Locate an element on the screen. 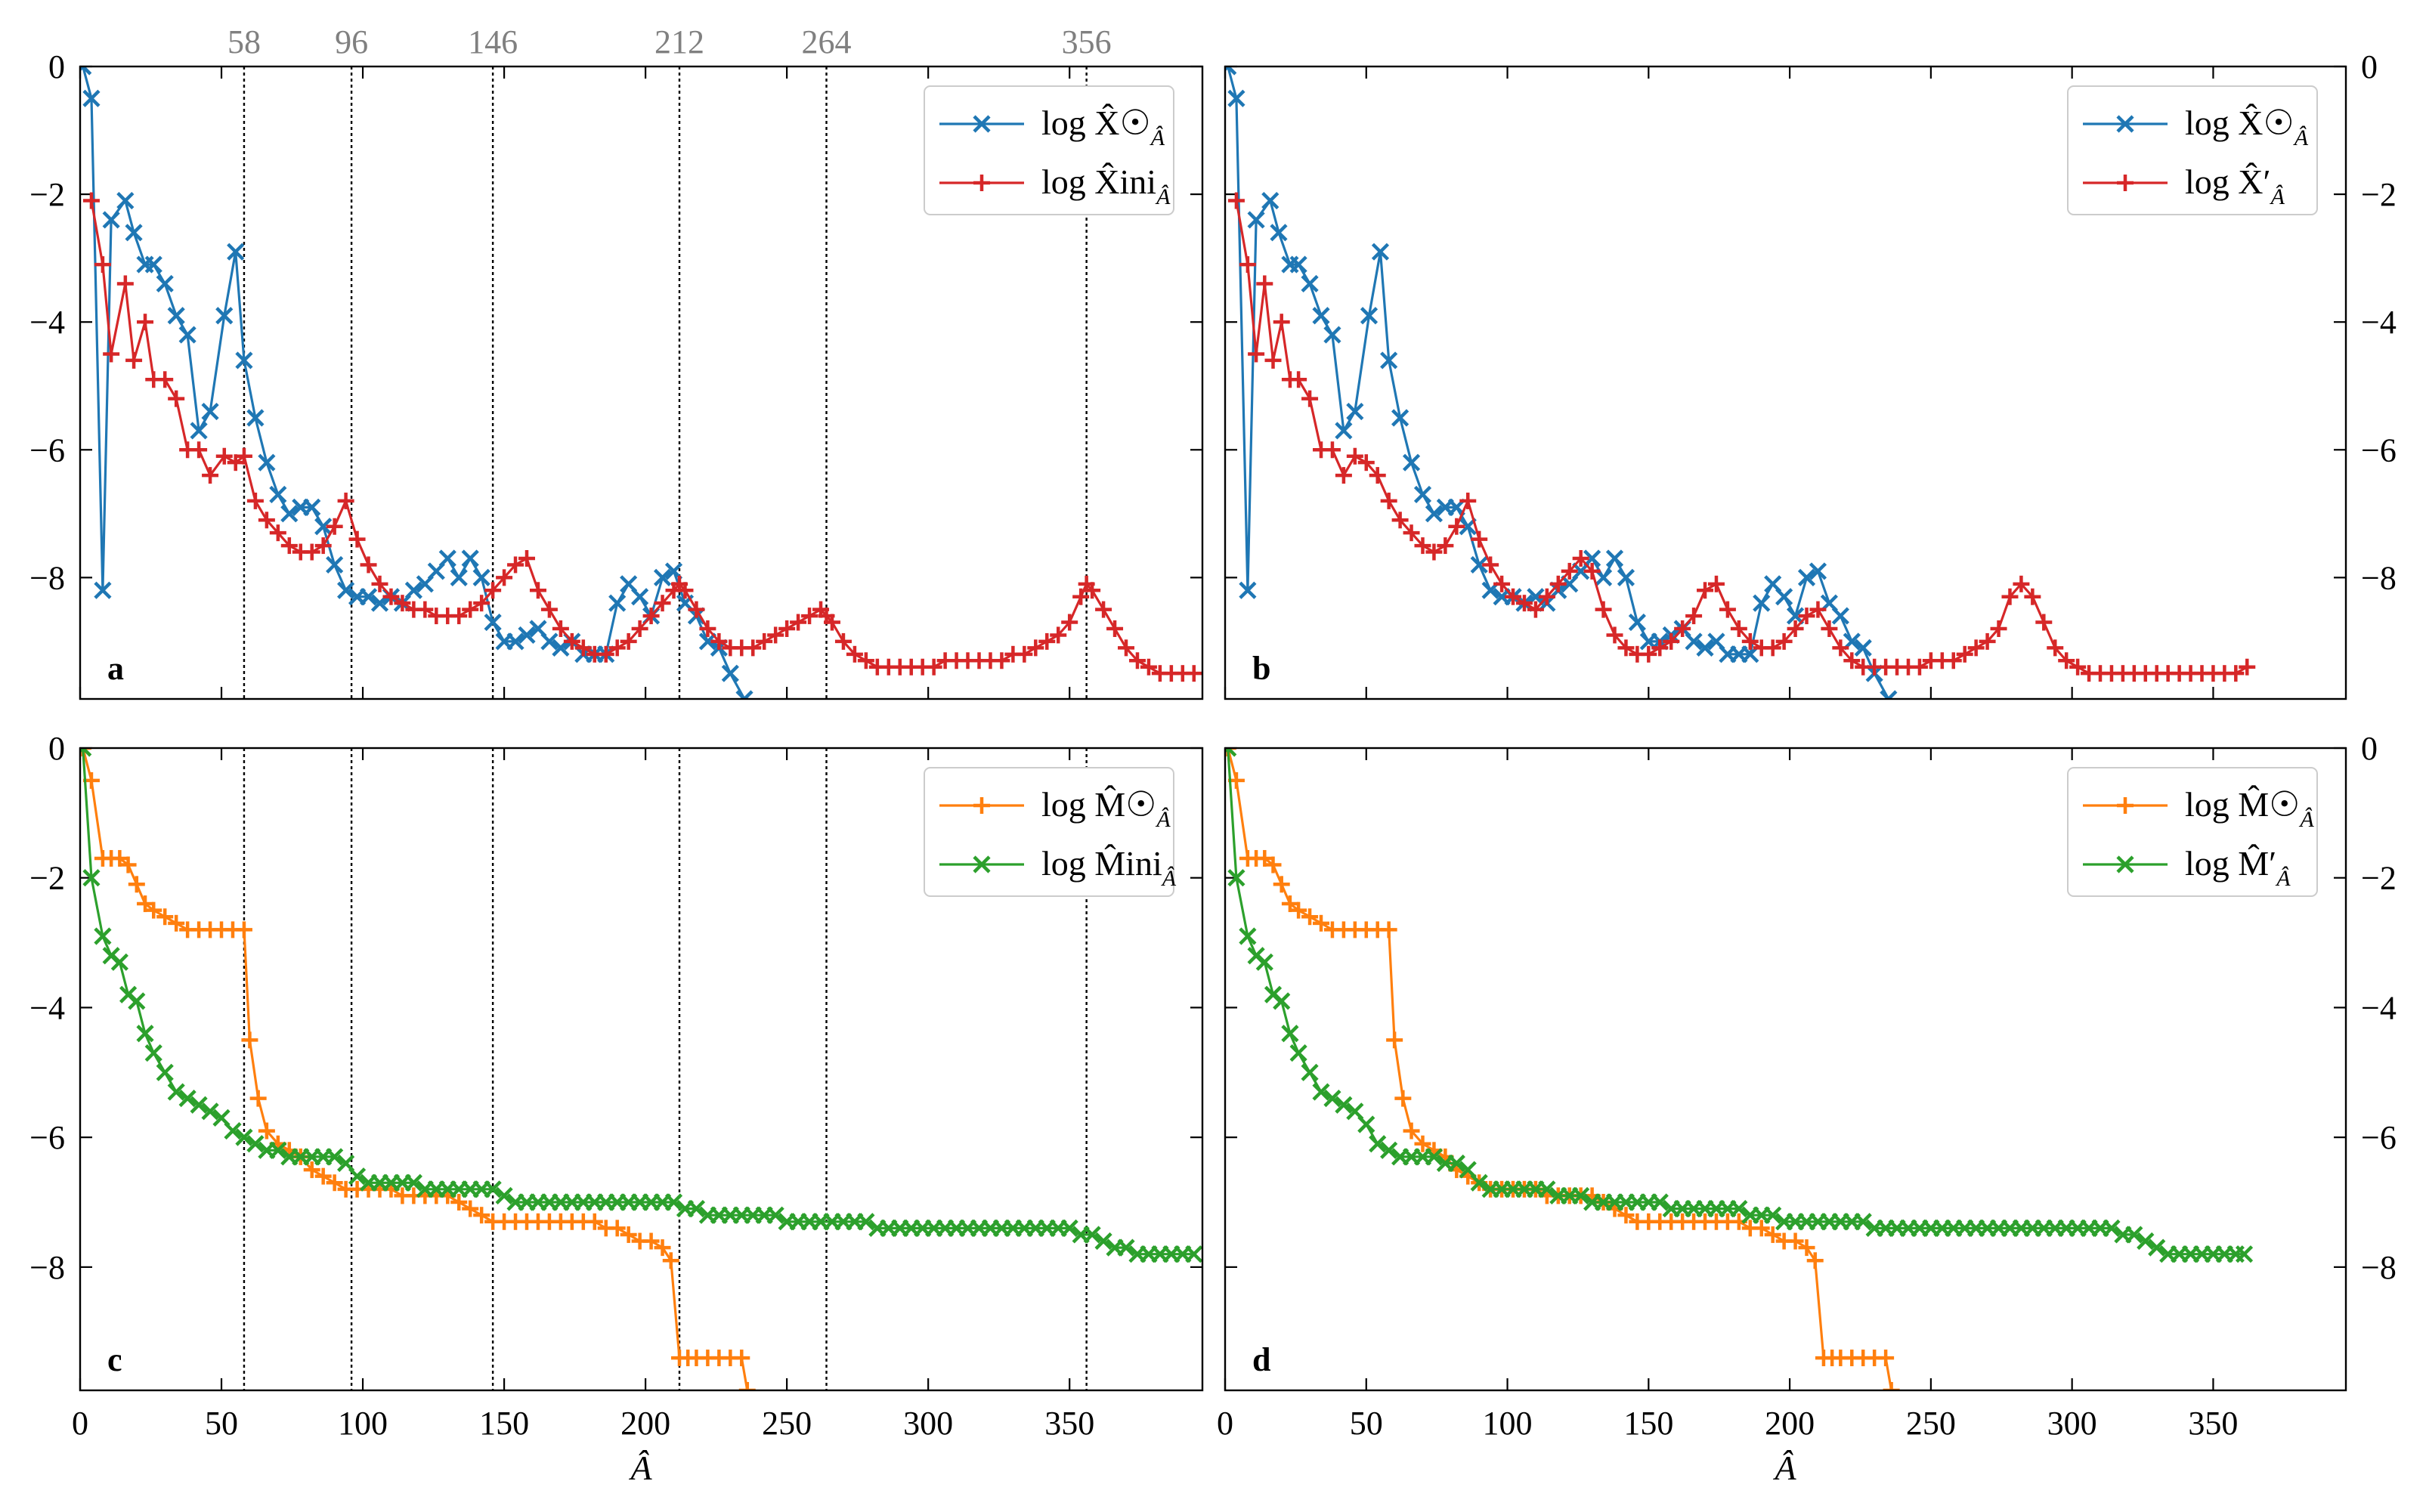 The image size is (2426, 1512). vline-label-146: 146 is located at coordinates (493, 41).